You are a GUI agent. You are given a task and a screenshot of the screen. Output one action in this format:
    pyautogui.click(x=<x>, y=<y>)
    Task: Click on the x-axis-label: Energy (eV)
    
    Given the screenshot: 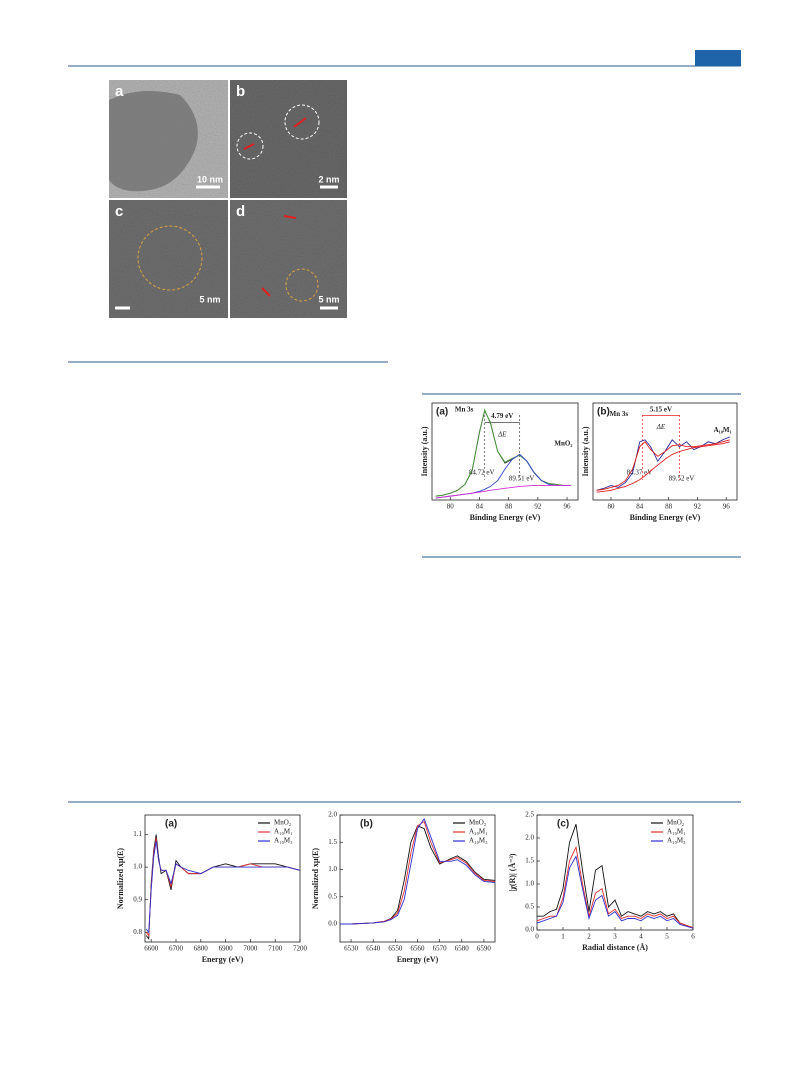 What is the action you would take?
    pyautogui.click(x=223, y=959)
    